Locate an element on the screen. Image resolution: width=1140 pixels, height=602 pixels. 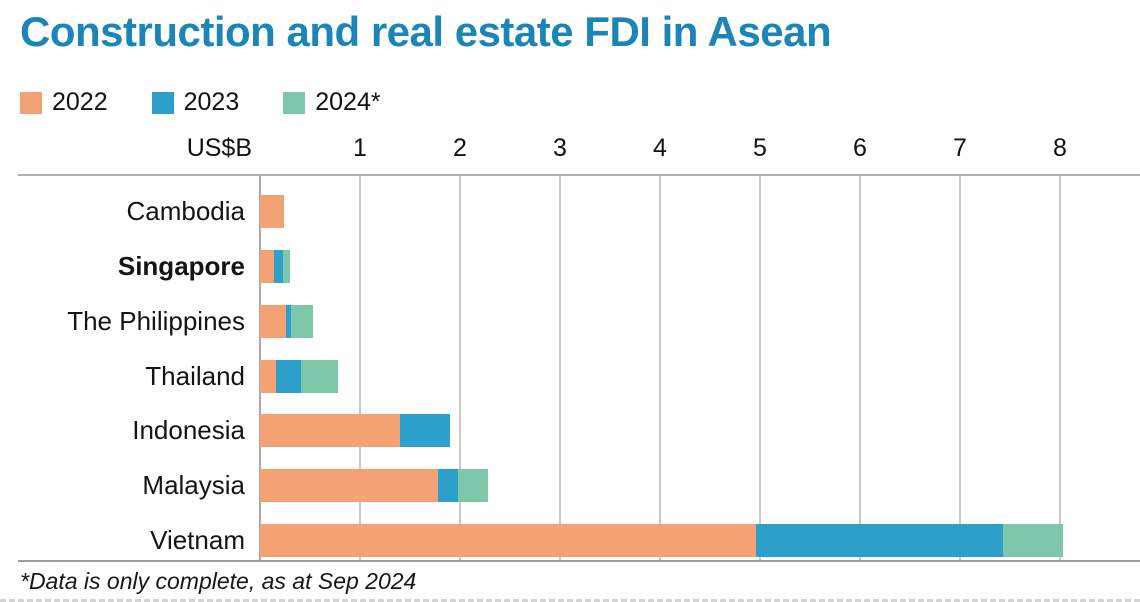
legend-swatch-2023 is located at coordinates (162, 102).